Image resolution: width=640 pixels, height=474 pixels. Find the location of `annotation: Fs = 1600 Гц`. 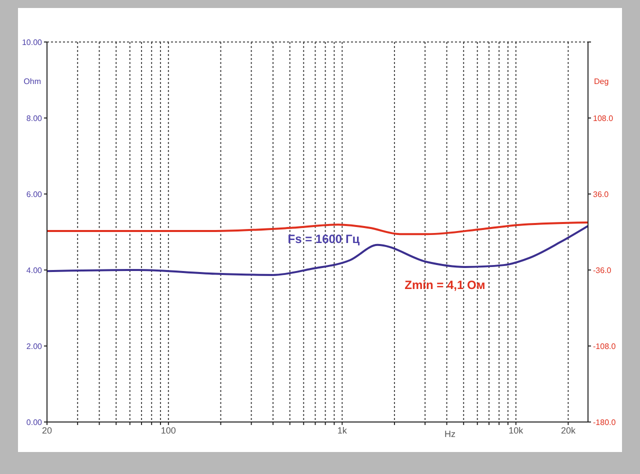

annotation: Fs = 1600 Гц is located at coordinates (324, 239).